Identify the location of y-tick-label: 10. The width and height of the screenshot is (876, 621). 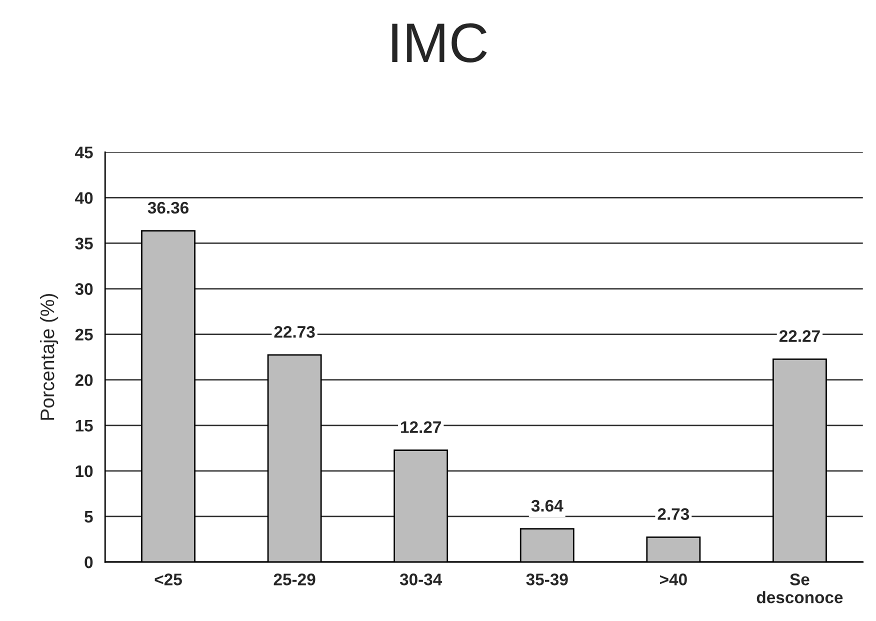
(84, 471).